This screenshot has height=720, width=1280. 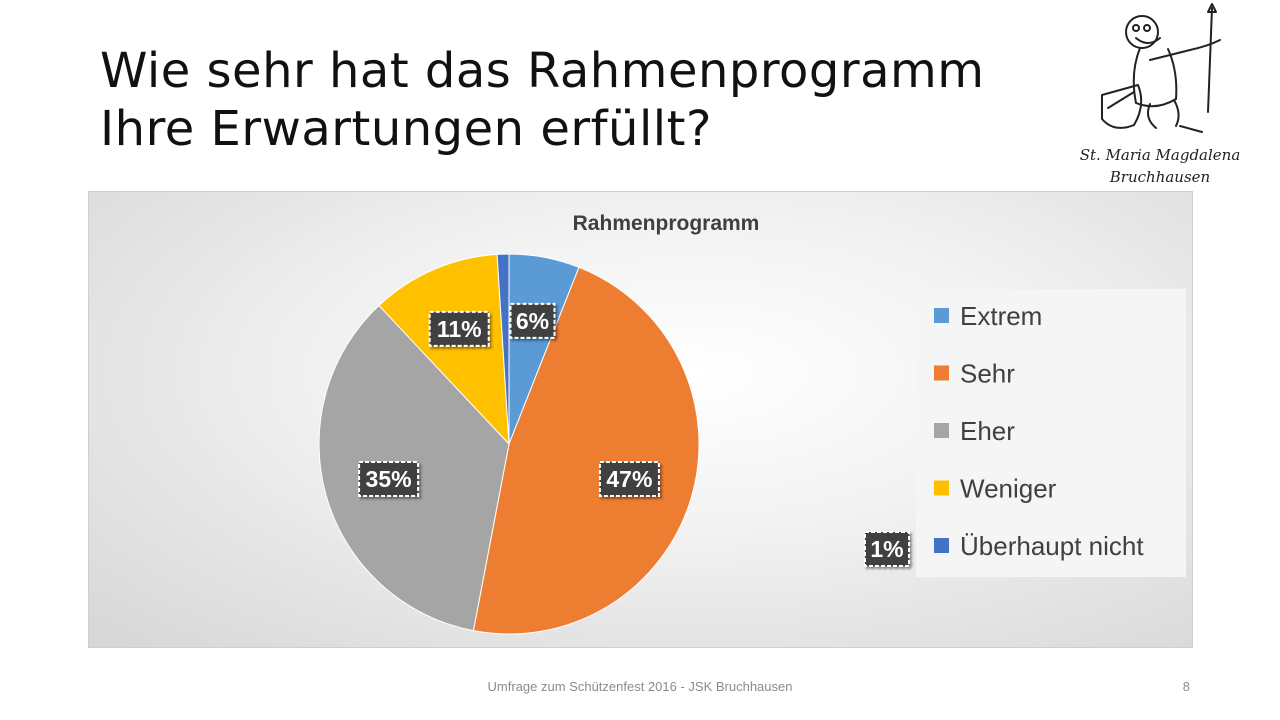 I want to click on pie-slice-weniger, so click(x=444, y=349).